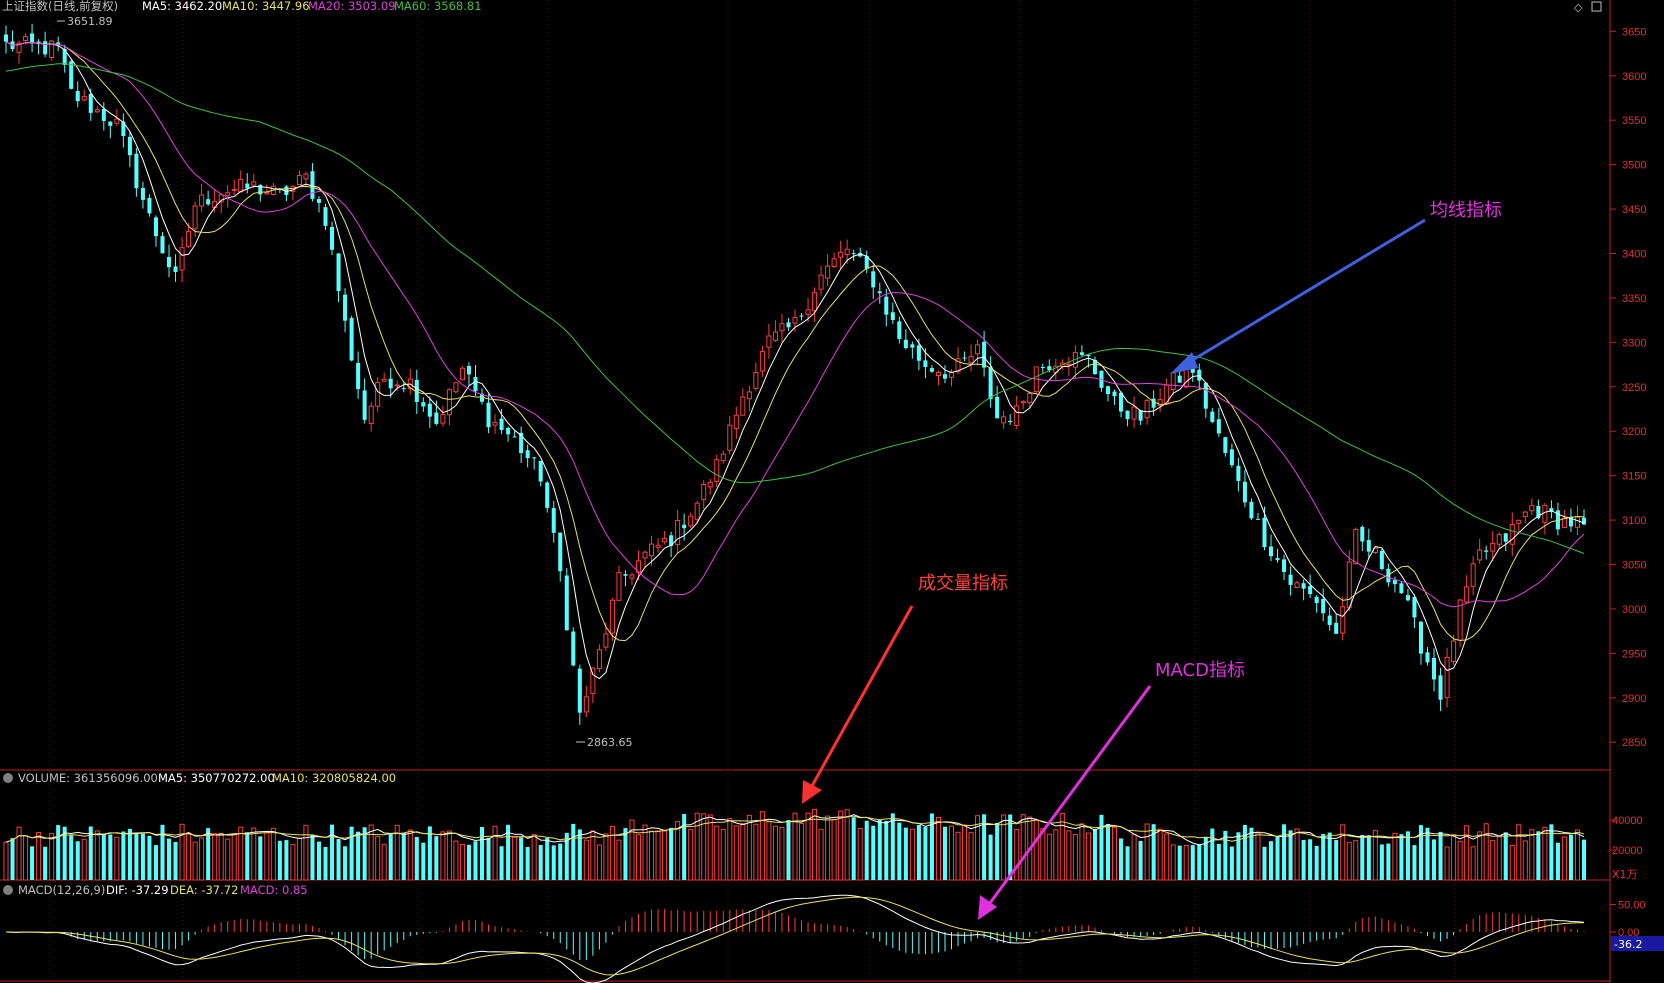 The width and height of the screenshot is (1664, 983). What do you see at coordinates (1578, 7) in the screenshot?
I see `diamond-icon: ◇` at bounding box center [1578, 7].